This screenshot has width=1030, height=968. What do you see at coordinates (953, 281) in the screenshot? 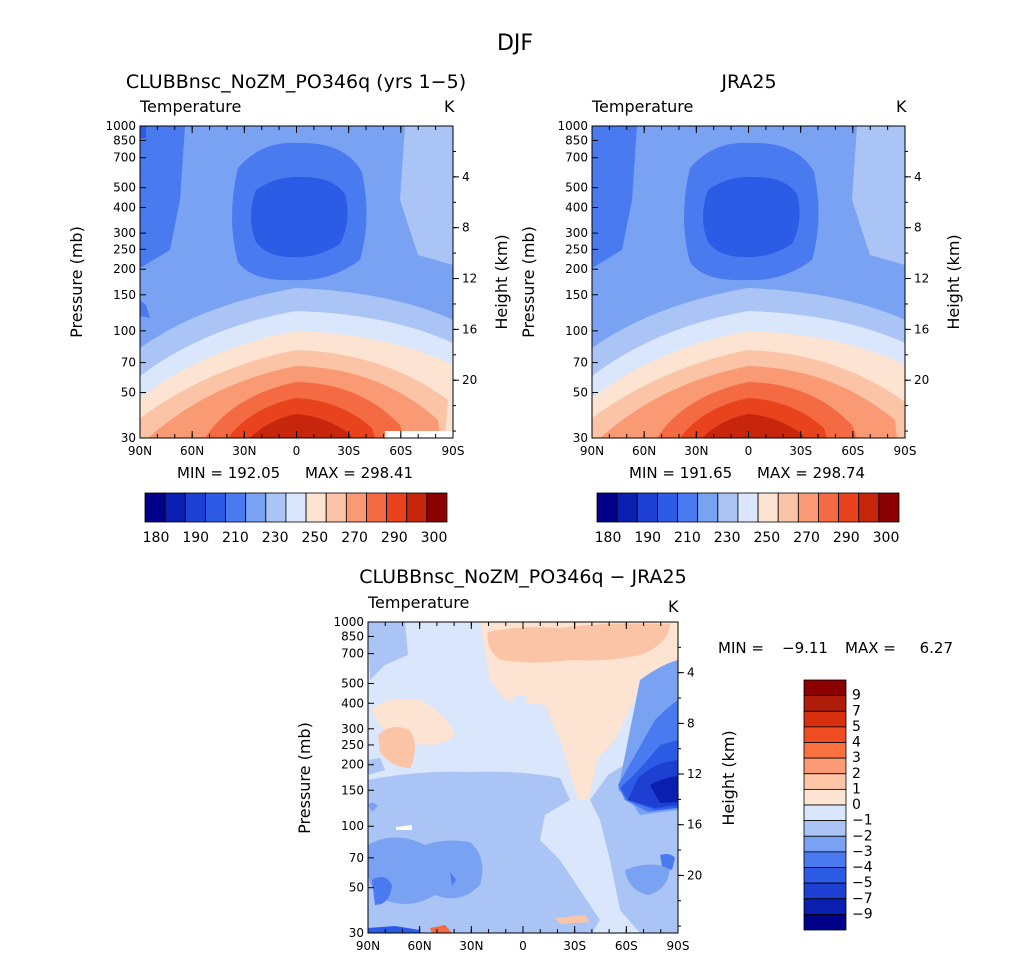
I see `panel-obs-y2label: Height (km)` at bounding box center [953, 281].